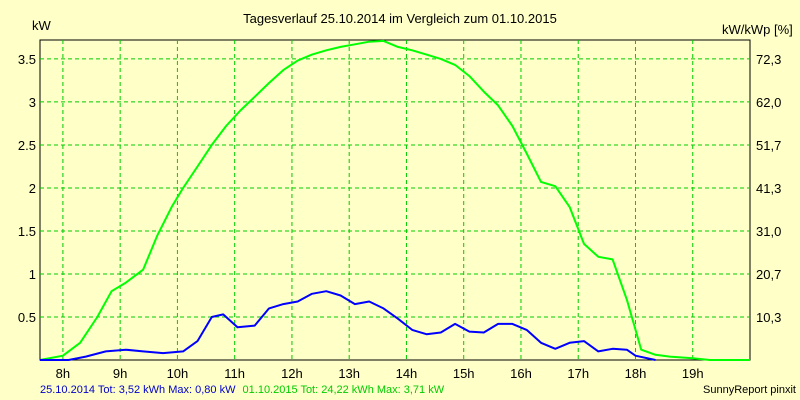 This screenshot has height=400, width=800. What do you see at coordinates (407, 373) in the screenshot?
I see `x-tick-label: 14h` at bounding box center [407, 373].